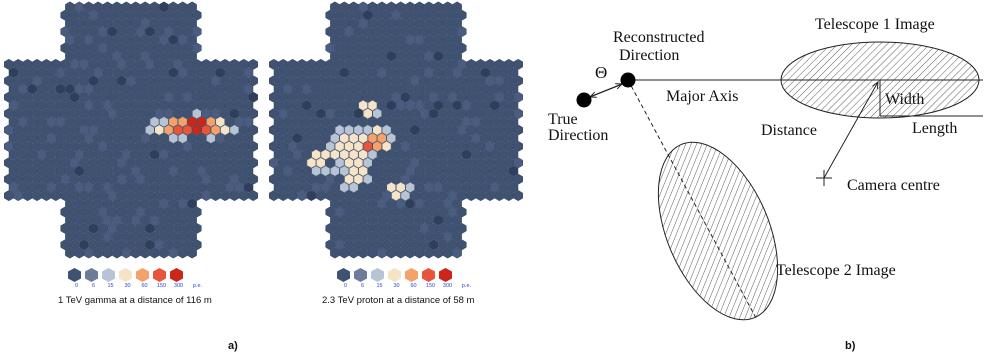 This screenshot has height=358, width=985. Describe the element at coordinates (628, 80) in the screenshot. I see `reconstructed-direction-point` at that location.